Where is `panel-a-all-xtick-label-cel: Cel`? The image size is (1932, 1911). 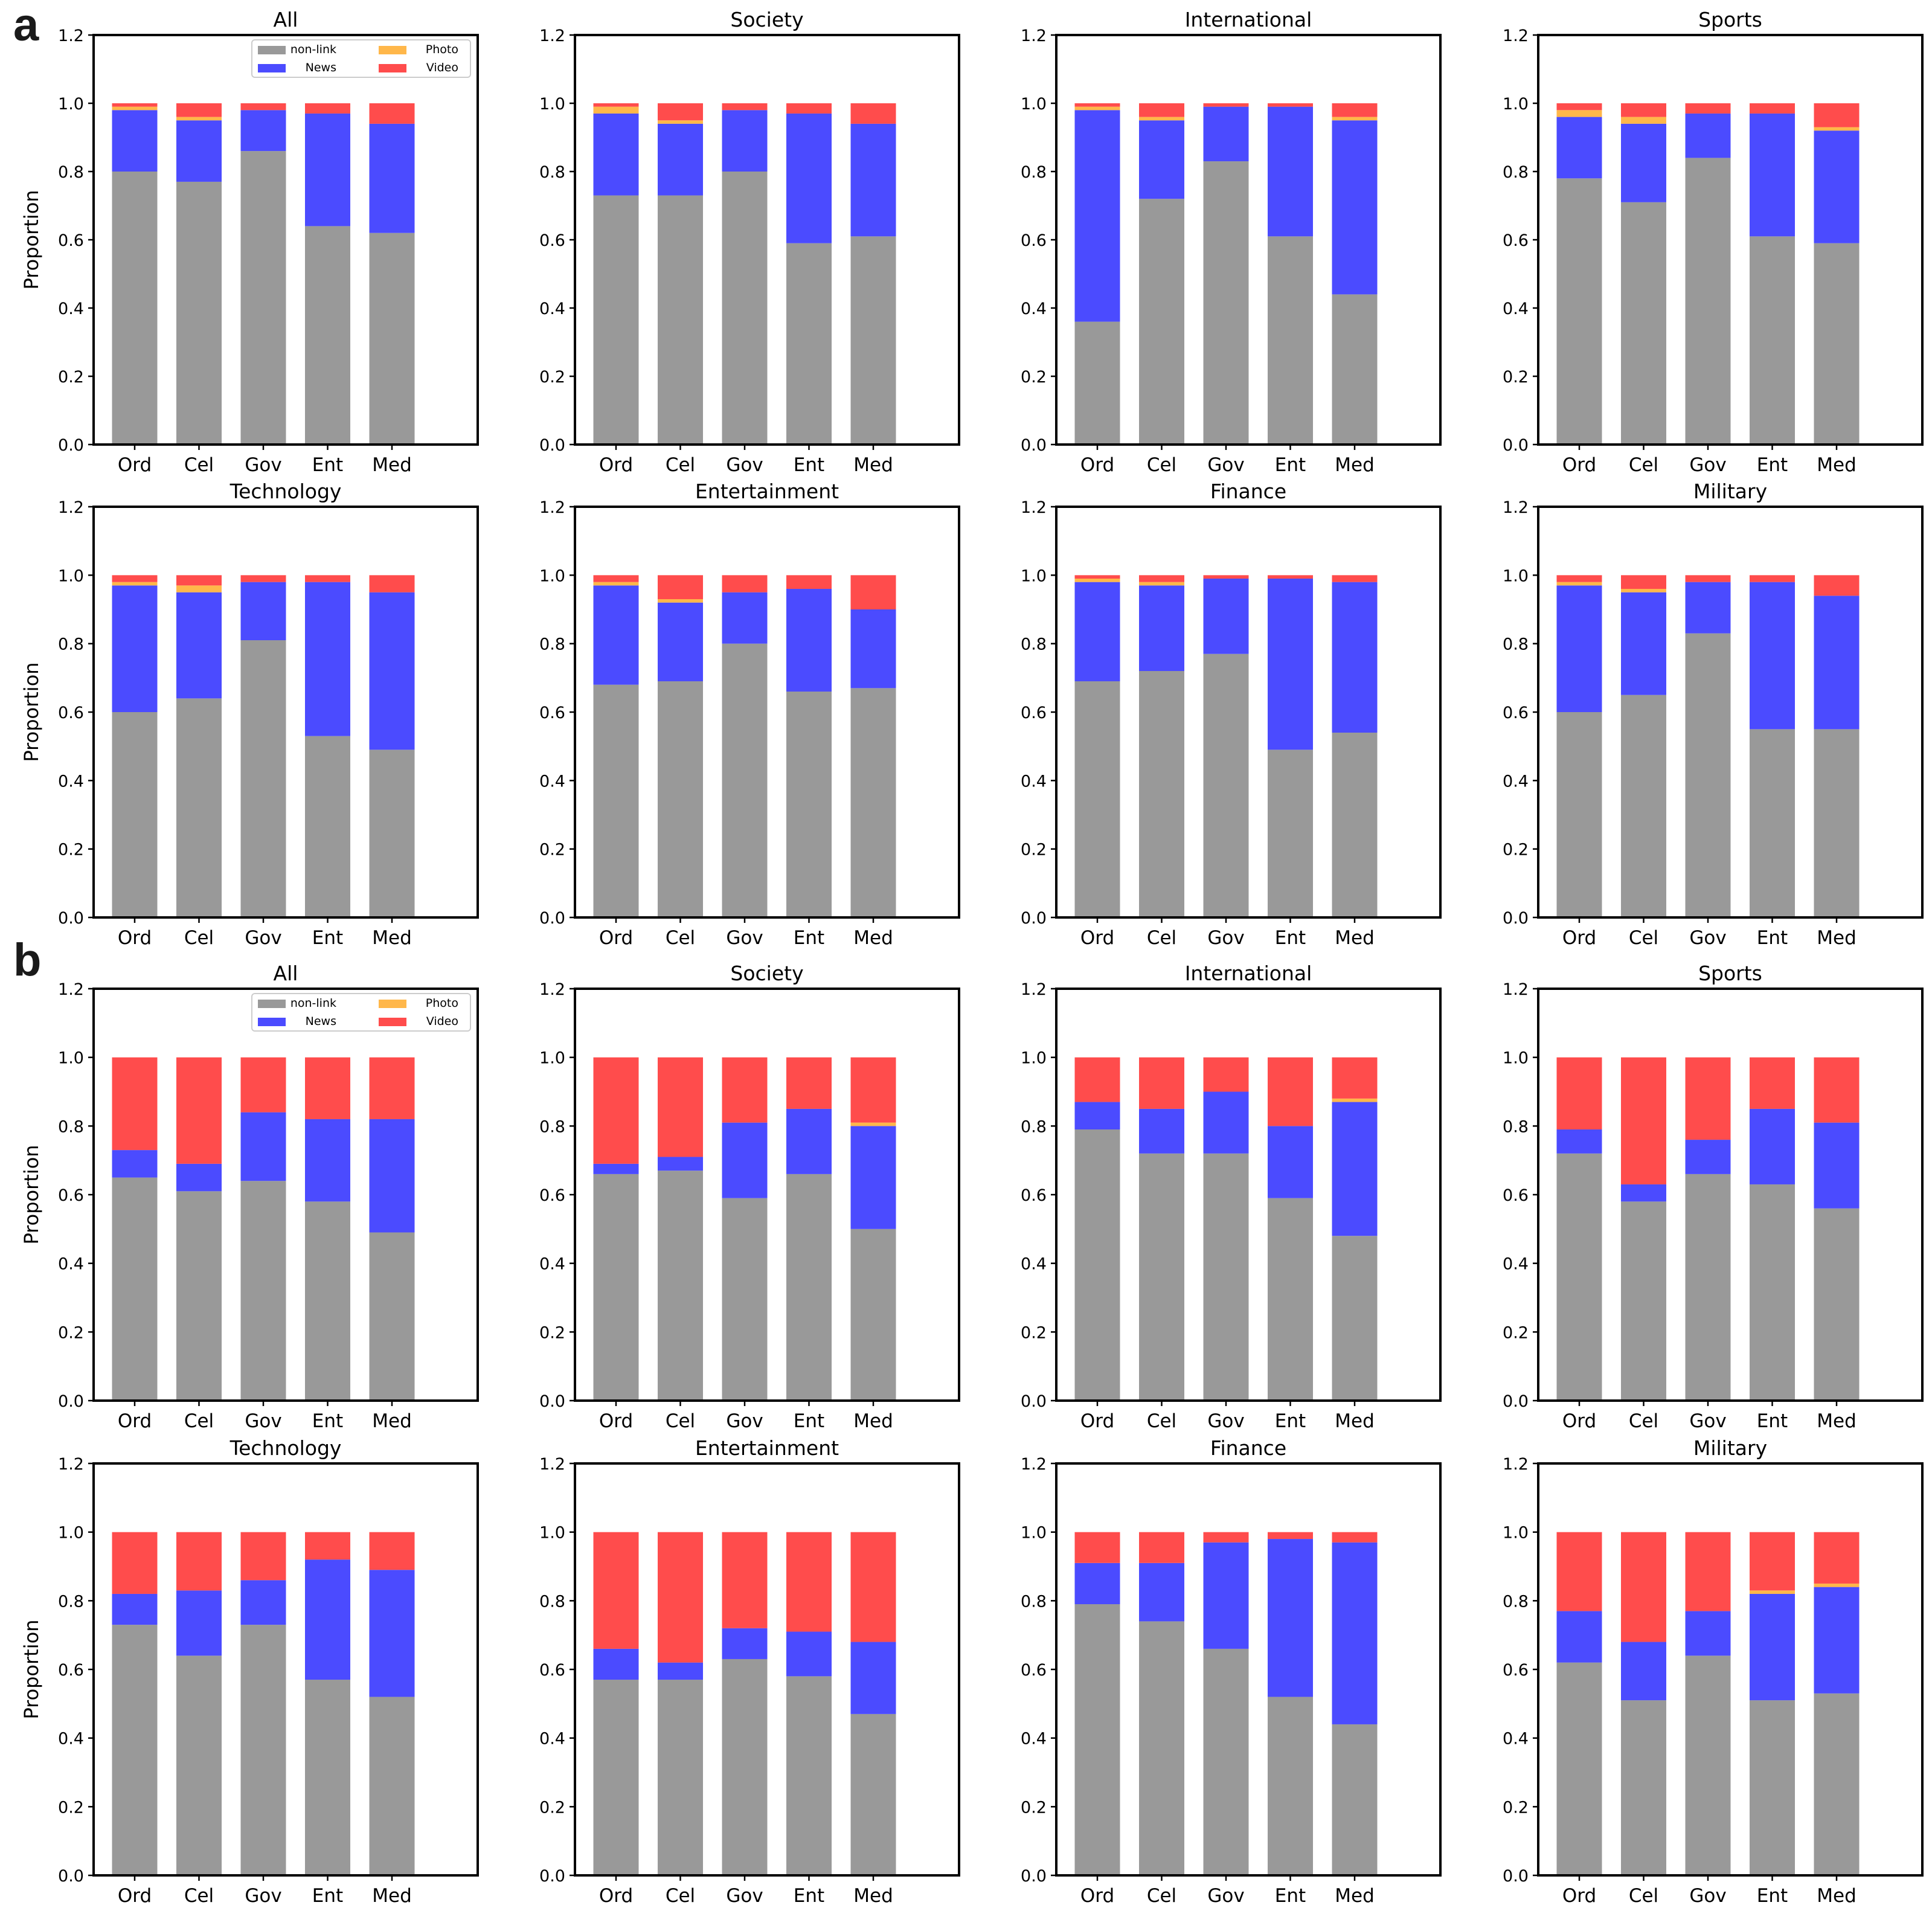 panel-a-all-xtick-label-cel: Cel is located at coordinates (199, 465).